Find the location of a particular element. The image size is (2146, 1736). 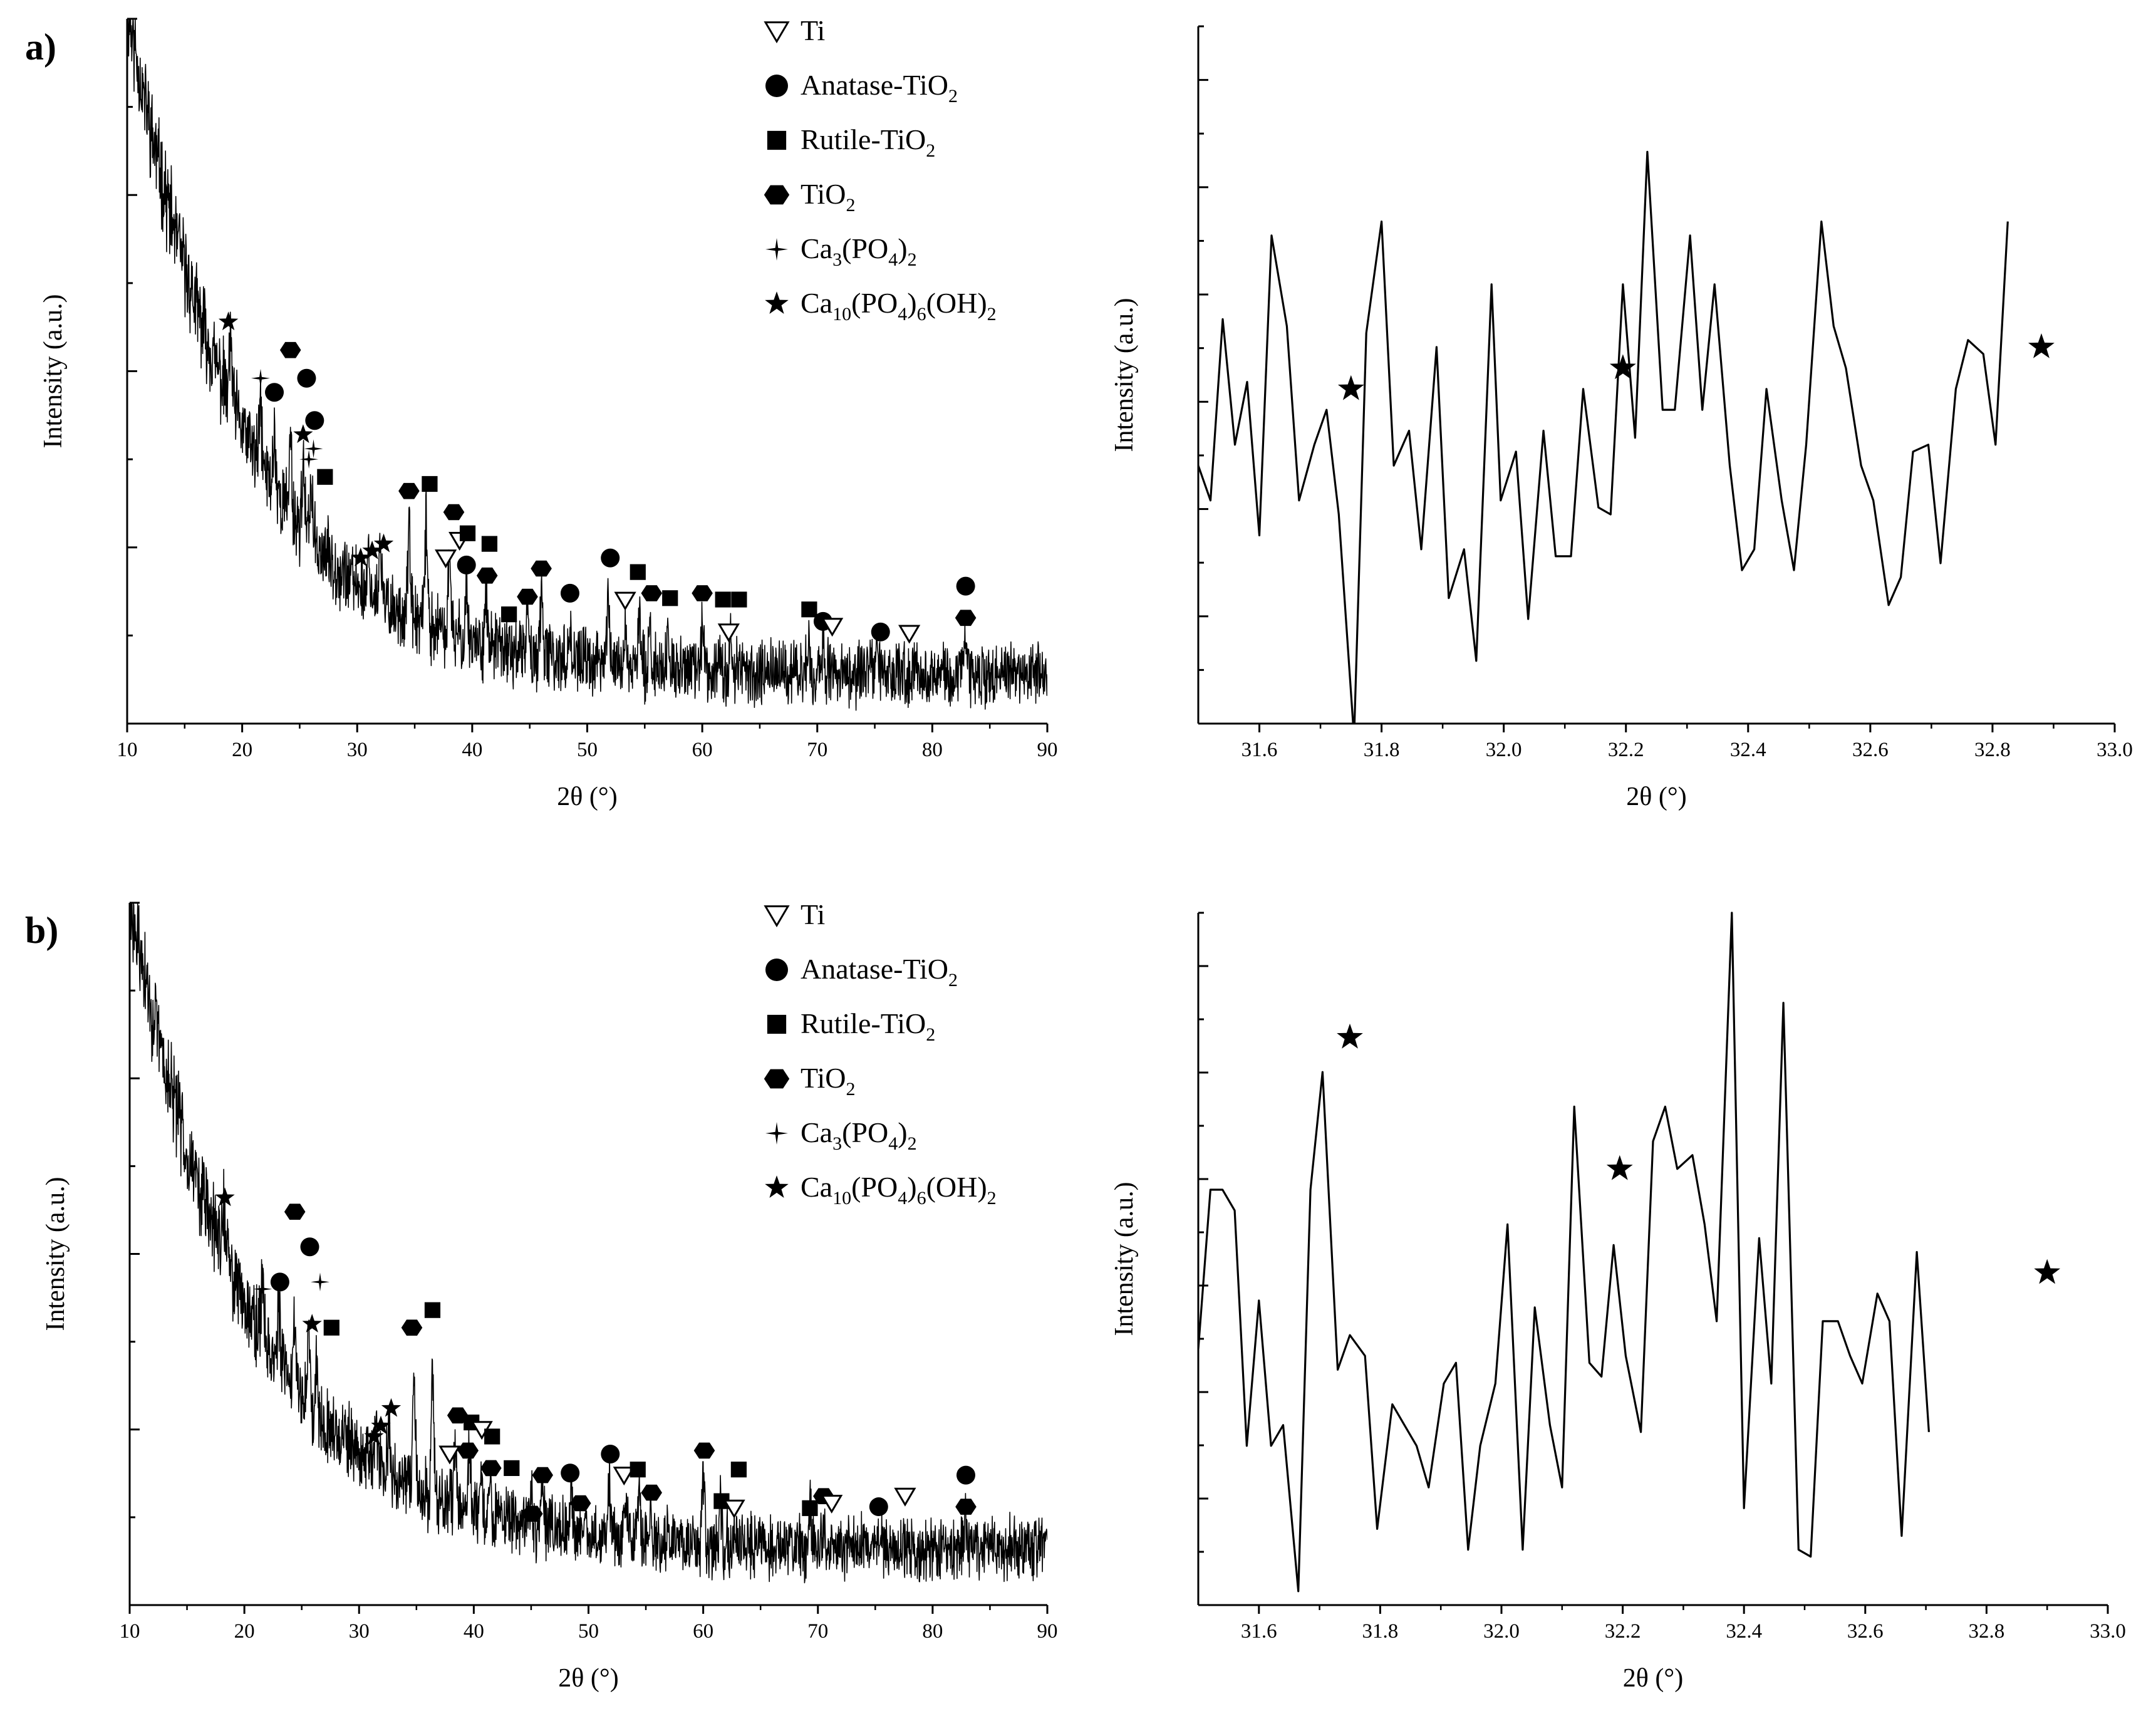

legend-symbol-hexagon is located at coordinates (777, 195).